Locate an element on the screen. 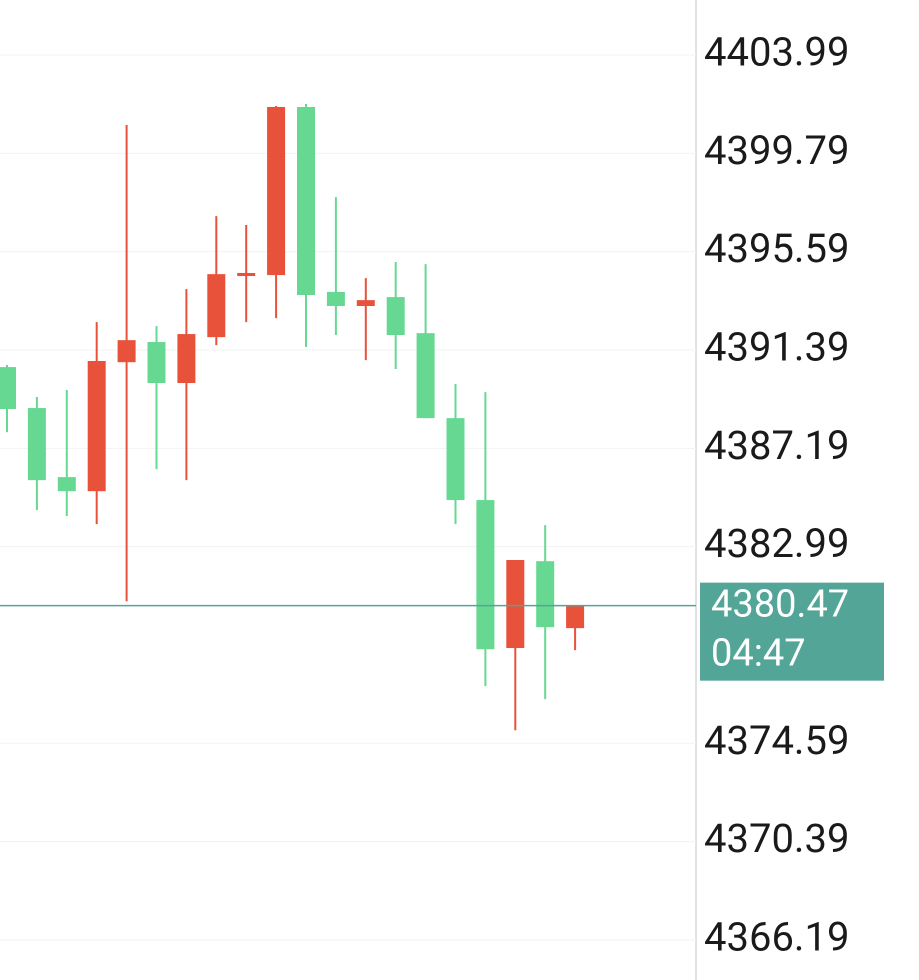  last-price-box is located at coordinates (792, 631).